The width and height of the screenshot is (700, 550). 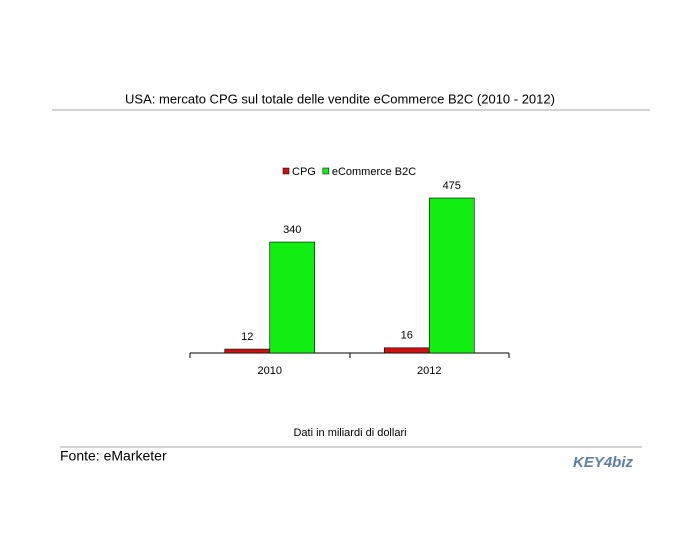 What do you see at coordinates (429, 371) in the screenshot?
I see `x-tick-label: 2012` at bounding box center [429, 371].